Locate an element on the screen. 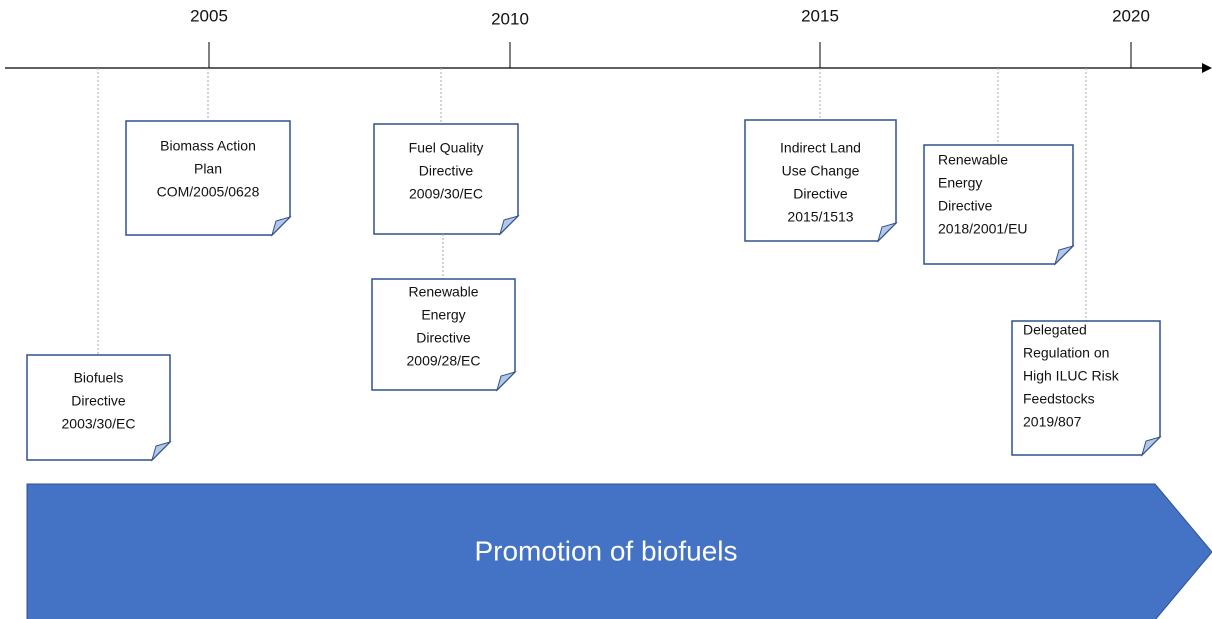 The width and height of the screenshot is (1212, 619). event-text: 2009/28/EC is located at coordinates (444, 361).